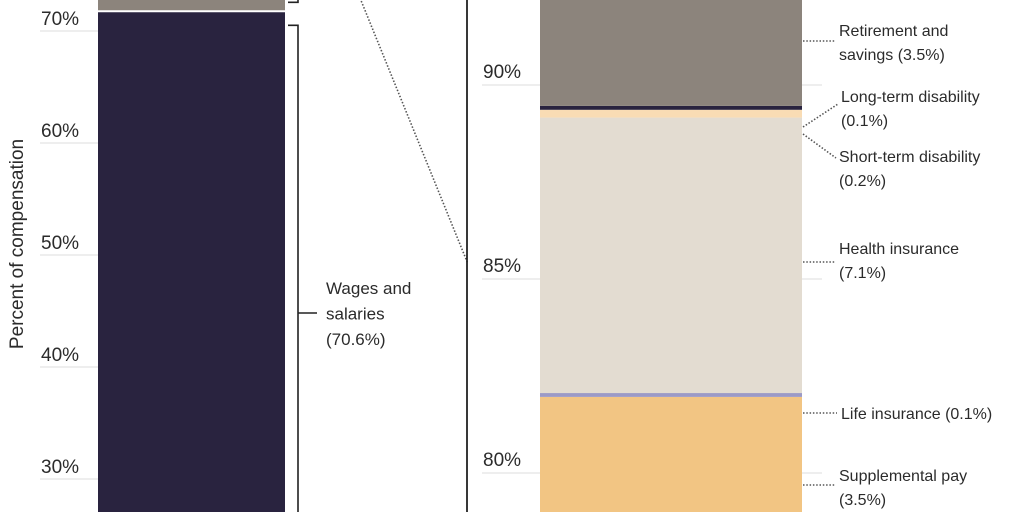 Image resolution: width=1024 pixels, height=512 pixels. I want to click on y-tick-label: 30%, so click(60, 467).